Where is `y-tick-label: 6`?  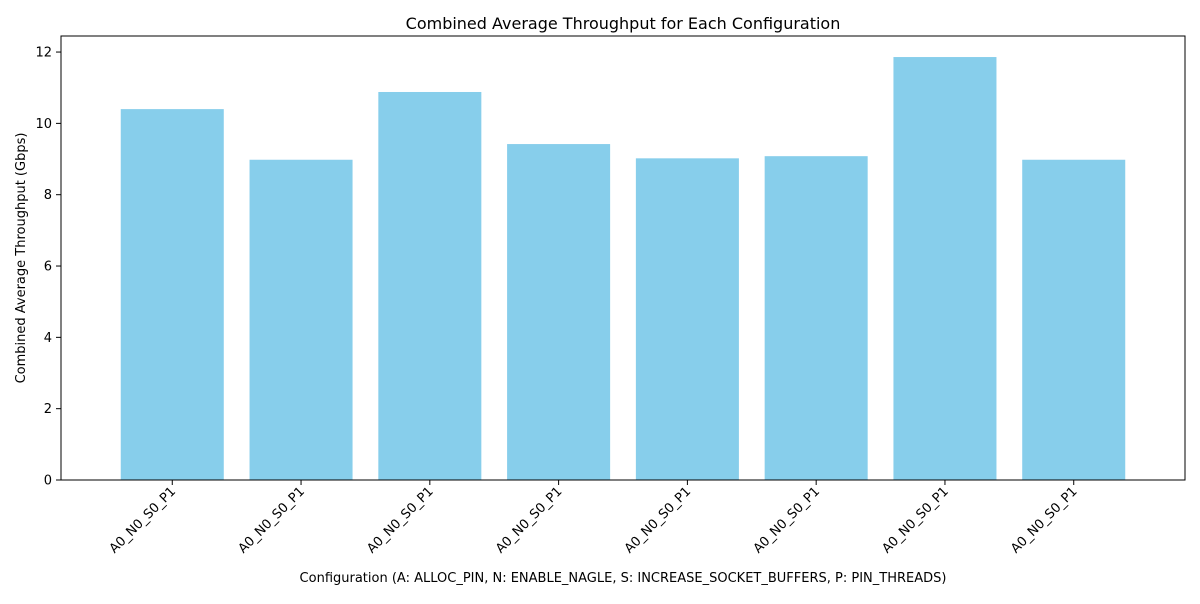
y-tick-label: 6 is located at coordinates (48, 267).